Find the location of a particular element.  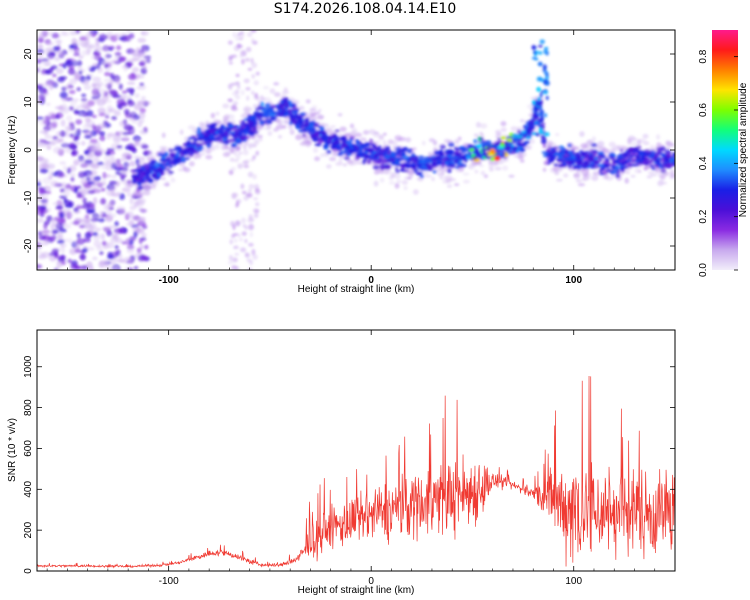

y-tick-label: 800 is located at coordinates (28, 407).